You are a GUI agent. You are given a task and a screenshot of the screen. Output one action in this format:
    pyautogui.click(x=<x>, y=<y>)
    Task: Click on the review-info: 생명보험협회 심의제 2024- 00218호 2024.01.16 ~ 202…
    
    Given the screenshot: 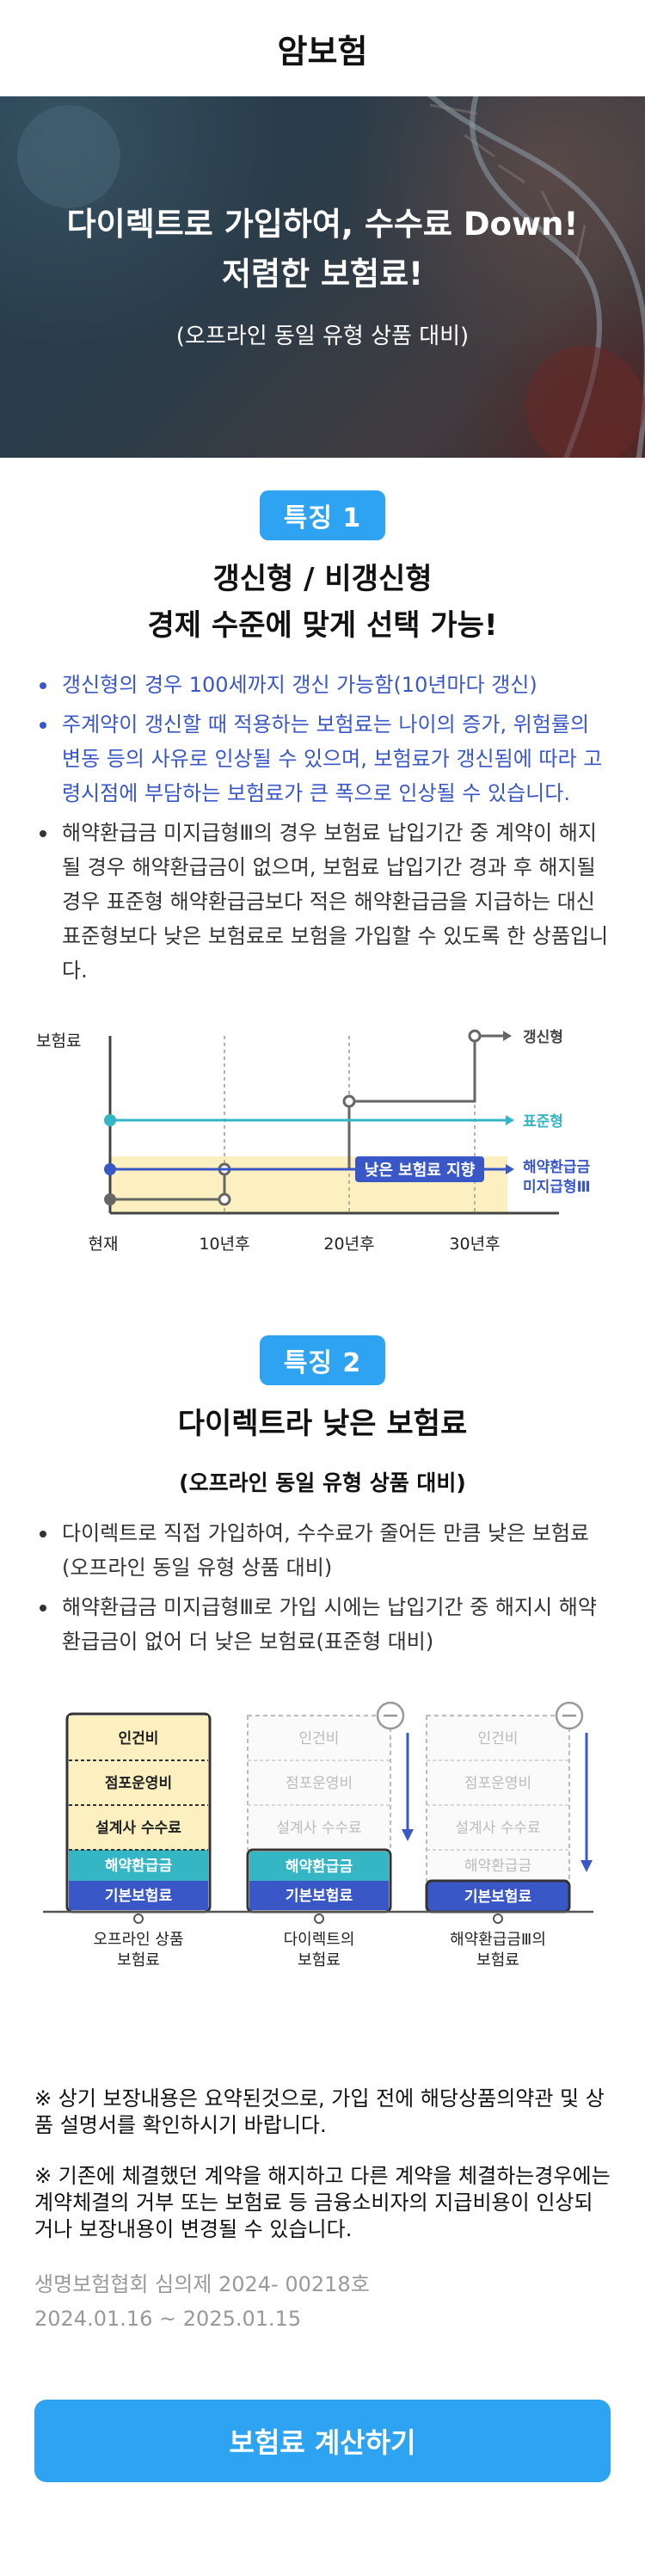 What is the action you would take?
    pyautogui.click(x=322, y=2302)
    